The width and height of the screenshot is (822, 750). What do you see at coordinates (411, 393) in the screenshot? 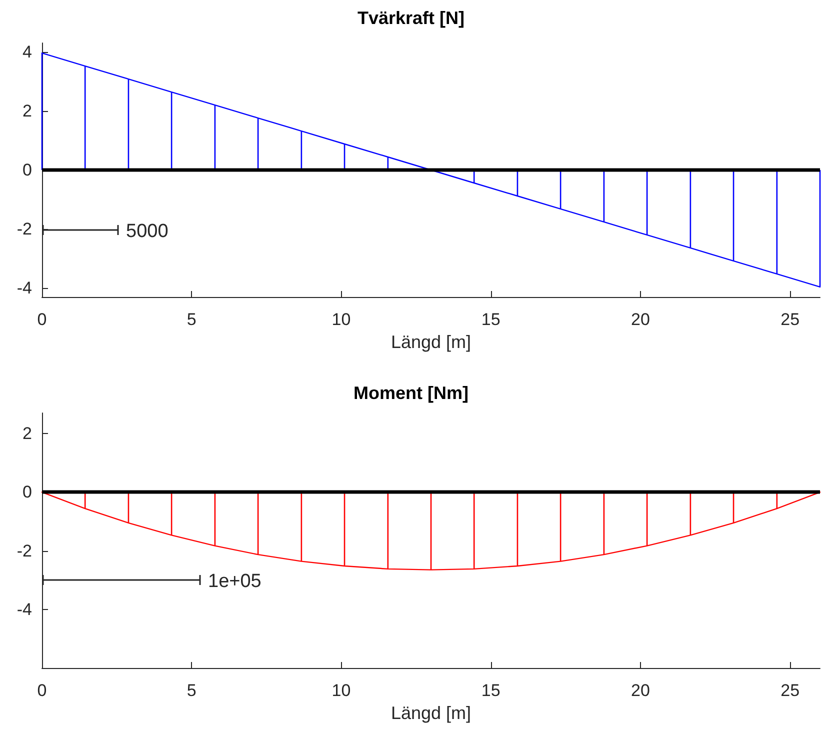
I see `chart-title: Moment [Nm]` at bounding box center [411, 393].